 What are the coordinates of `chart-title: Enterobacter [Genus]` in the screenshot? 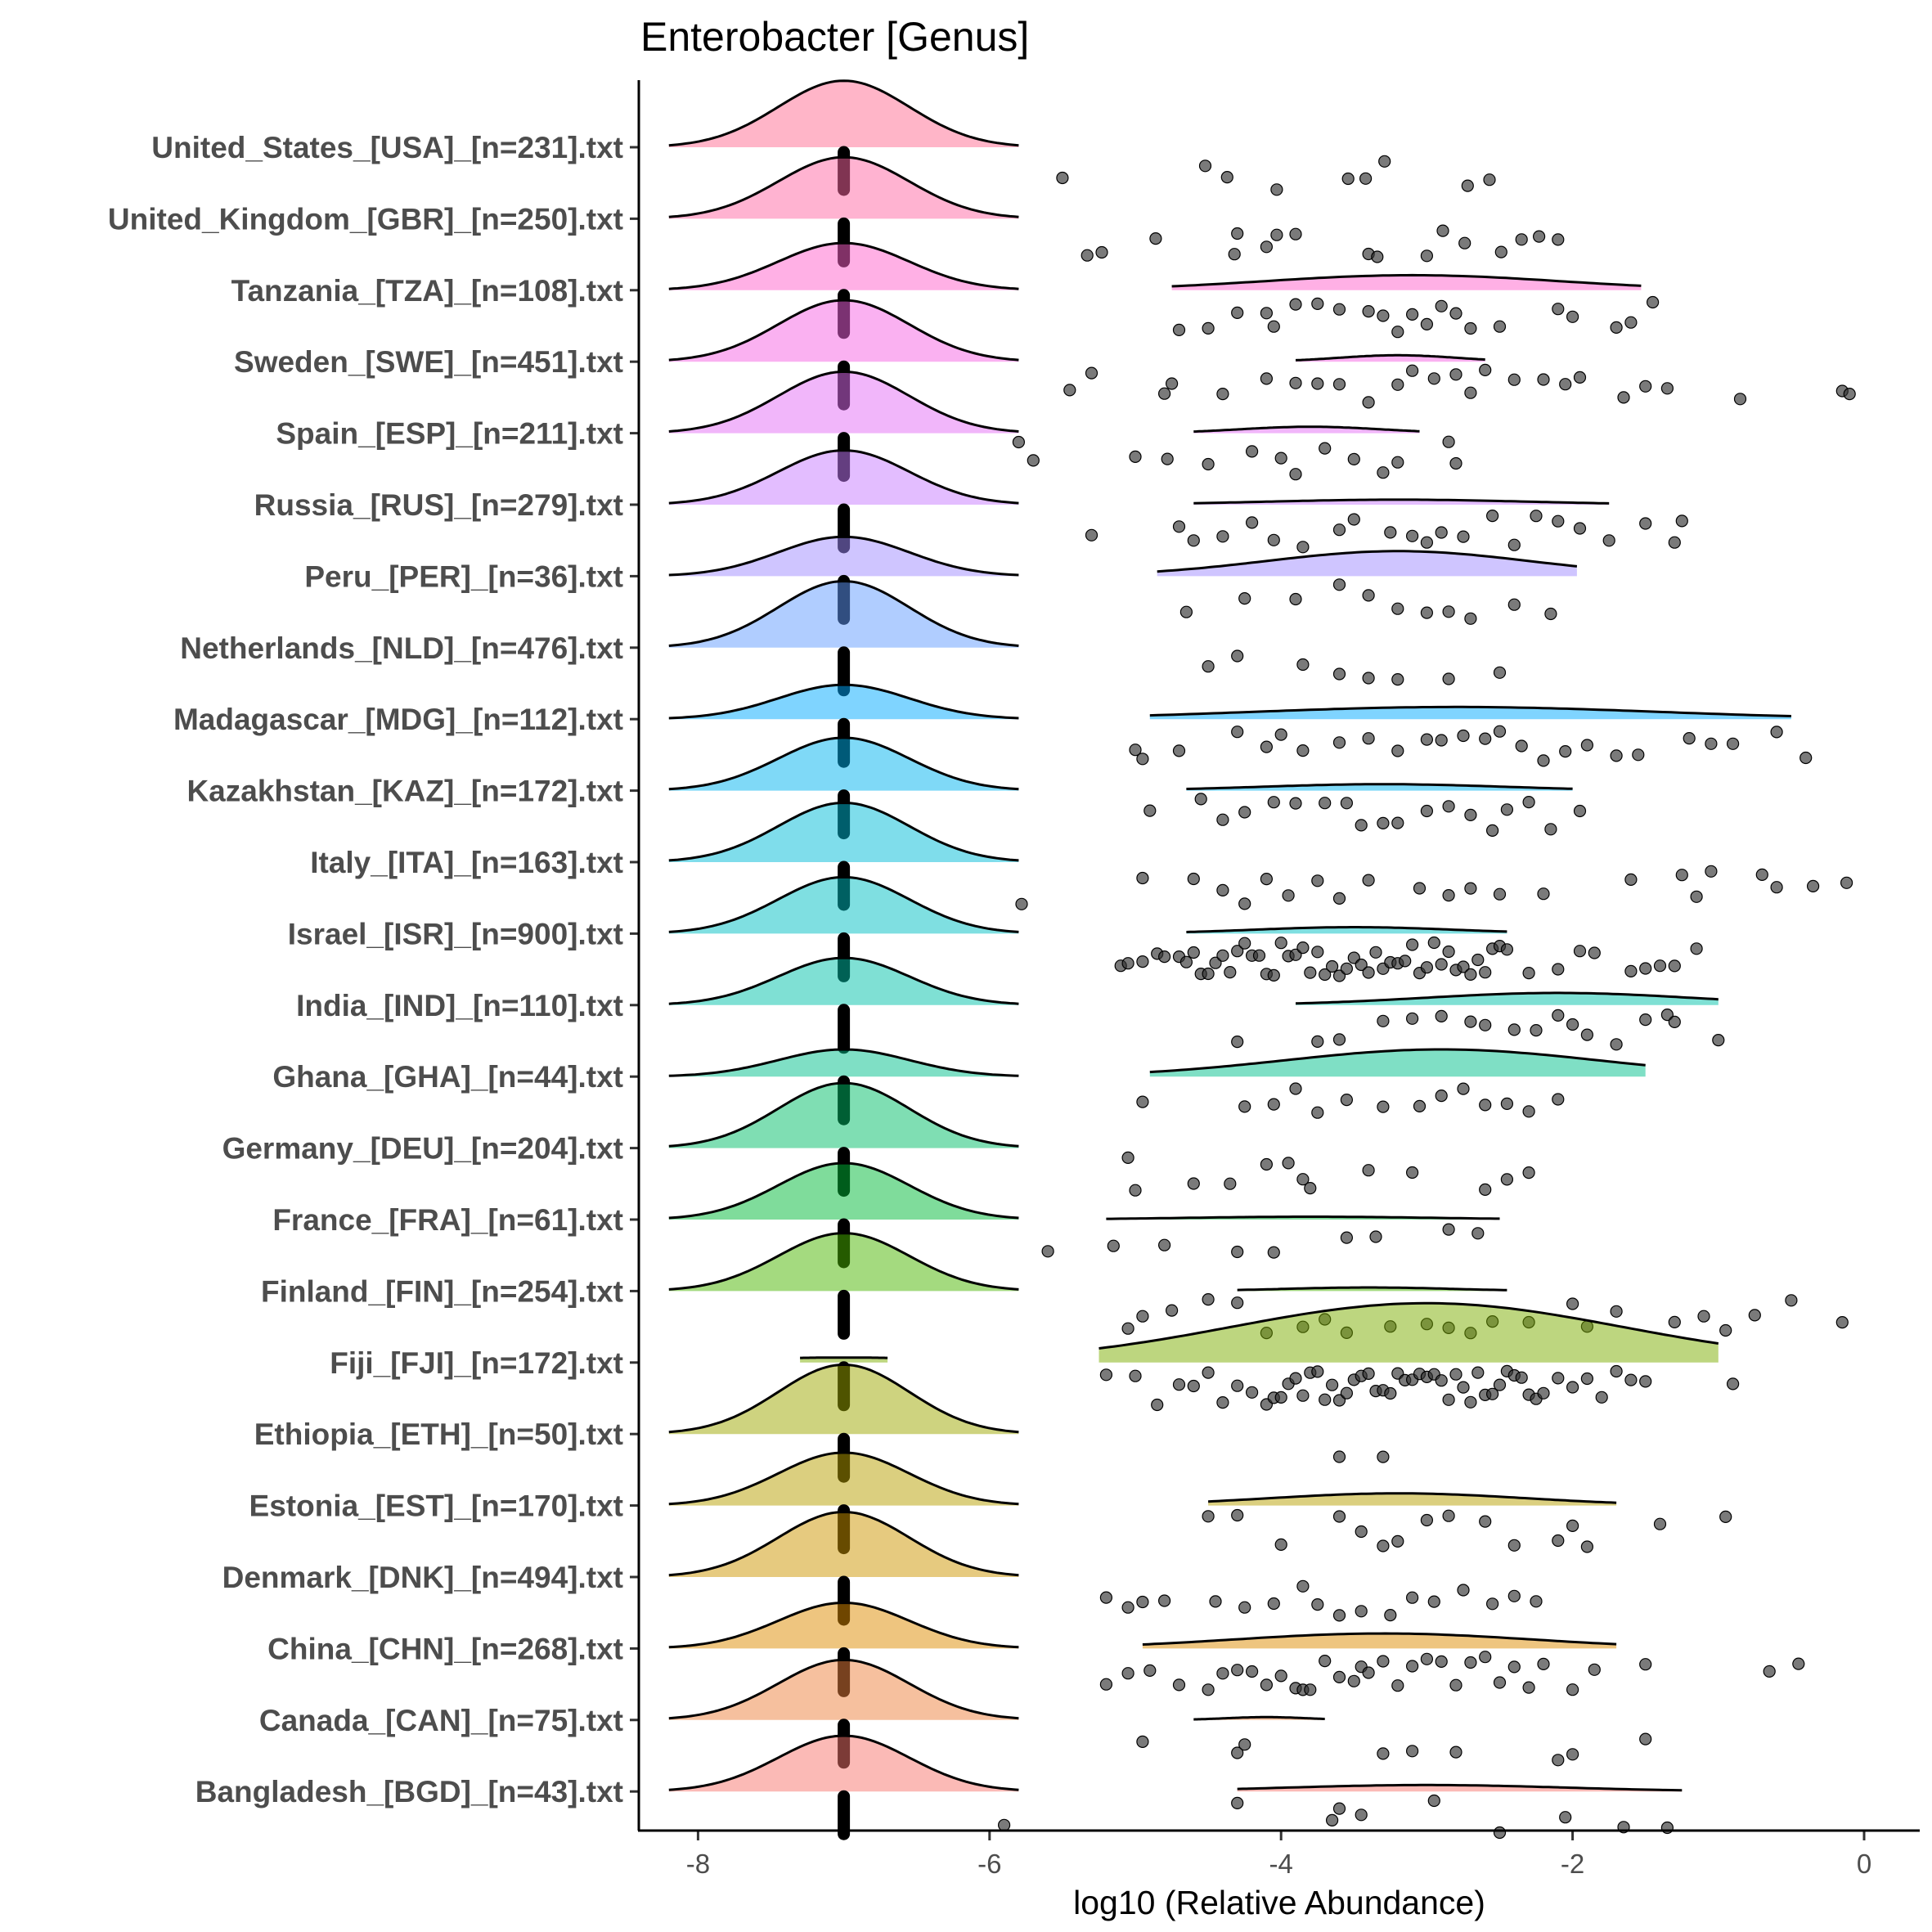 It's located at (835, 37).